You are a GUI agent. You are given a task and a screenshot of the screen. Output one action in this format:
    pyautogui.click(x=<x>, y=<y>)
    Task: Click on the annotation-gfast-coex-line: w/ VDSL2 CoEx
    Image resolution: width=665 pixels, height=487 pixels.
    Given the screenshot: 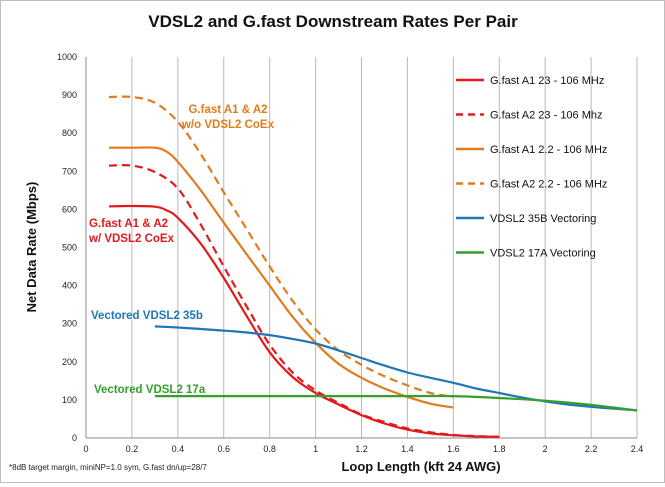 What is the action you would take?
    pyautogui.click(x=131, y=239)
    